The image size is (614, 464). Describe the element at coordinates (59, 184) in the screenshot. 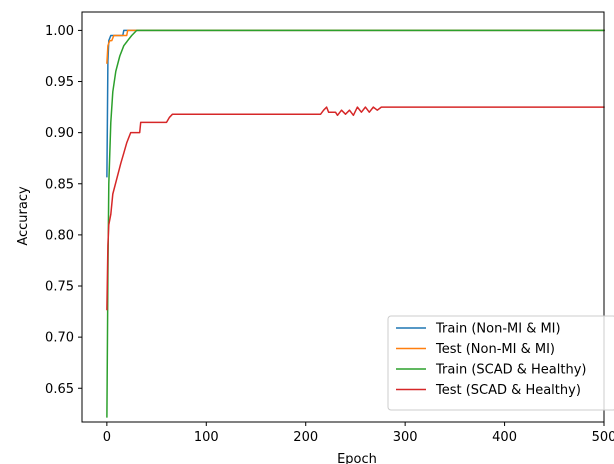

I see `y-tick-label: 0.85` at that location.